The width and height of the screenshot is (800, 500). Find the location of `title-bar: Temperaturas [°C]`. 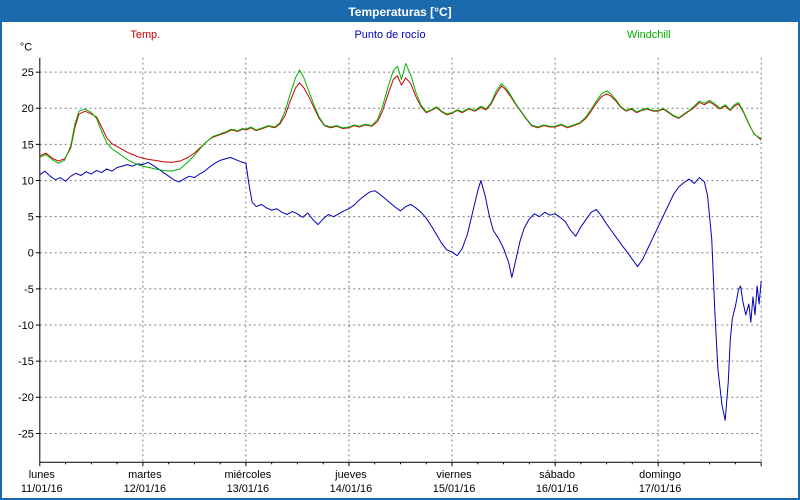

title-bar: Temperaturas [°C] is located at coordinates (400, 12).